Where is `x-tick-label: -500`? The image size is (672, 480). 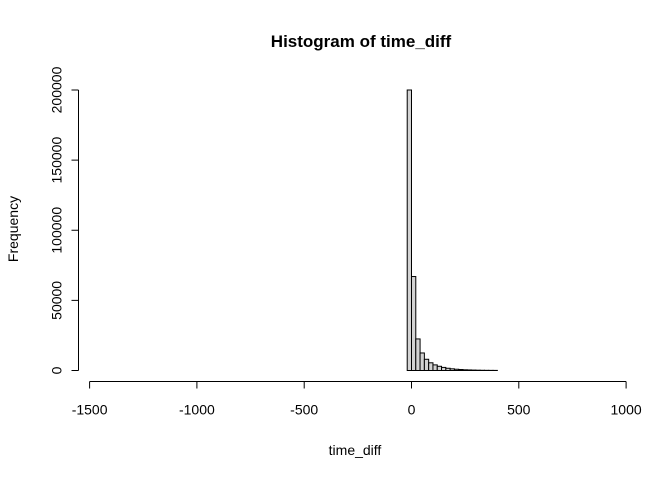
x-tick-label: -500 is located at coordinates (304, 410).